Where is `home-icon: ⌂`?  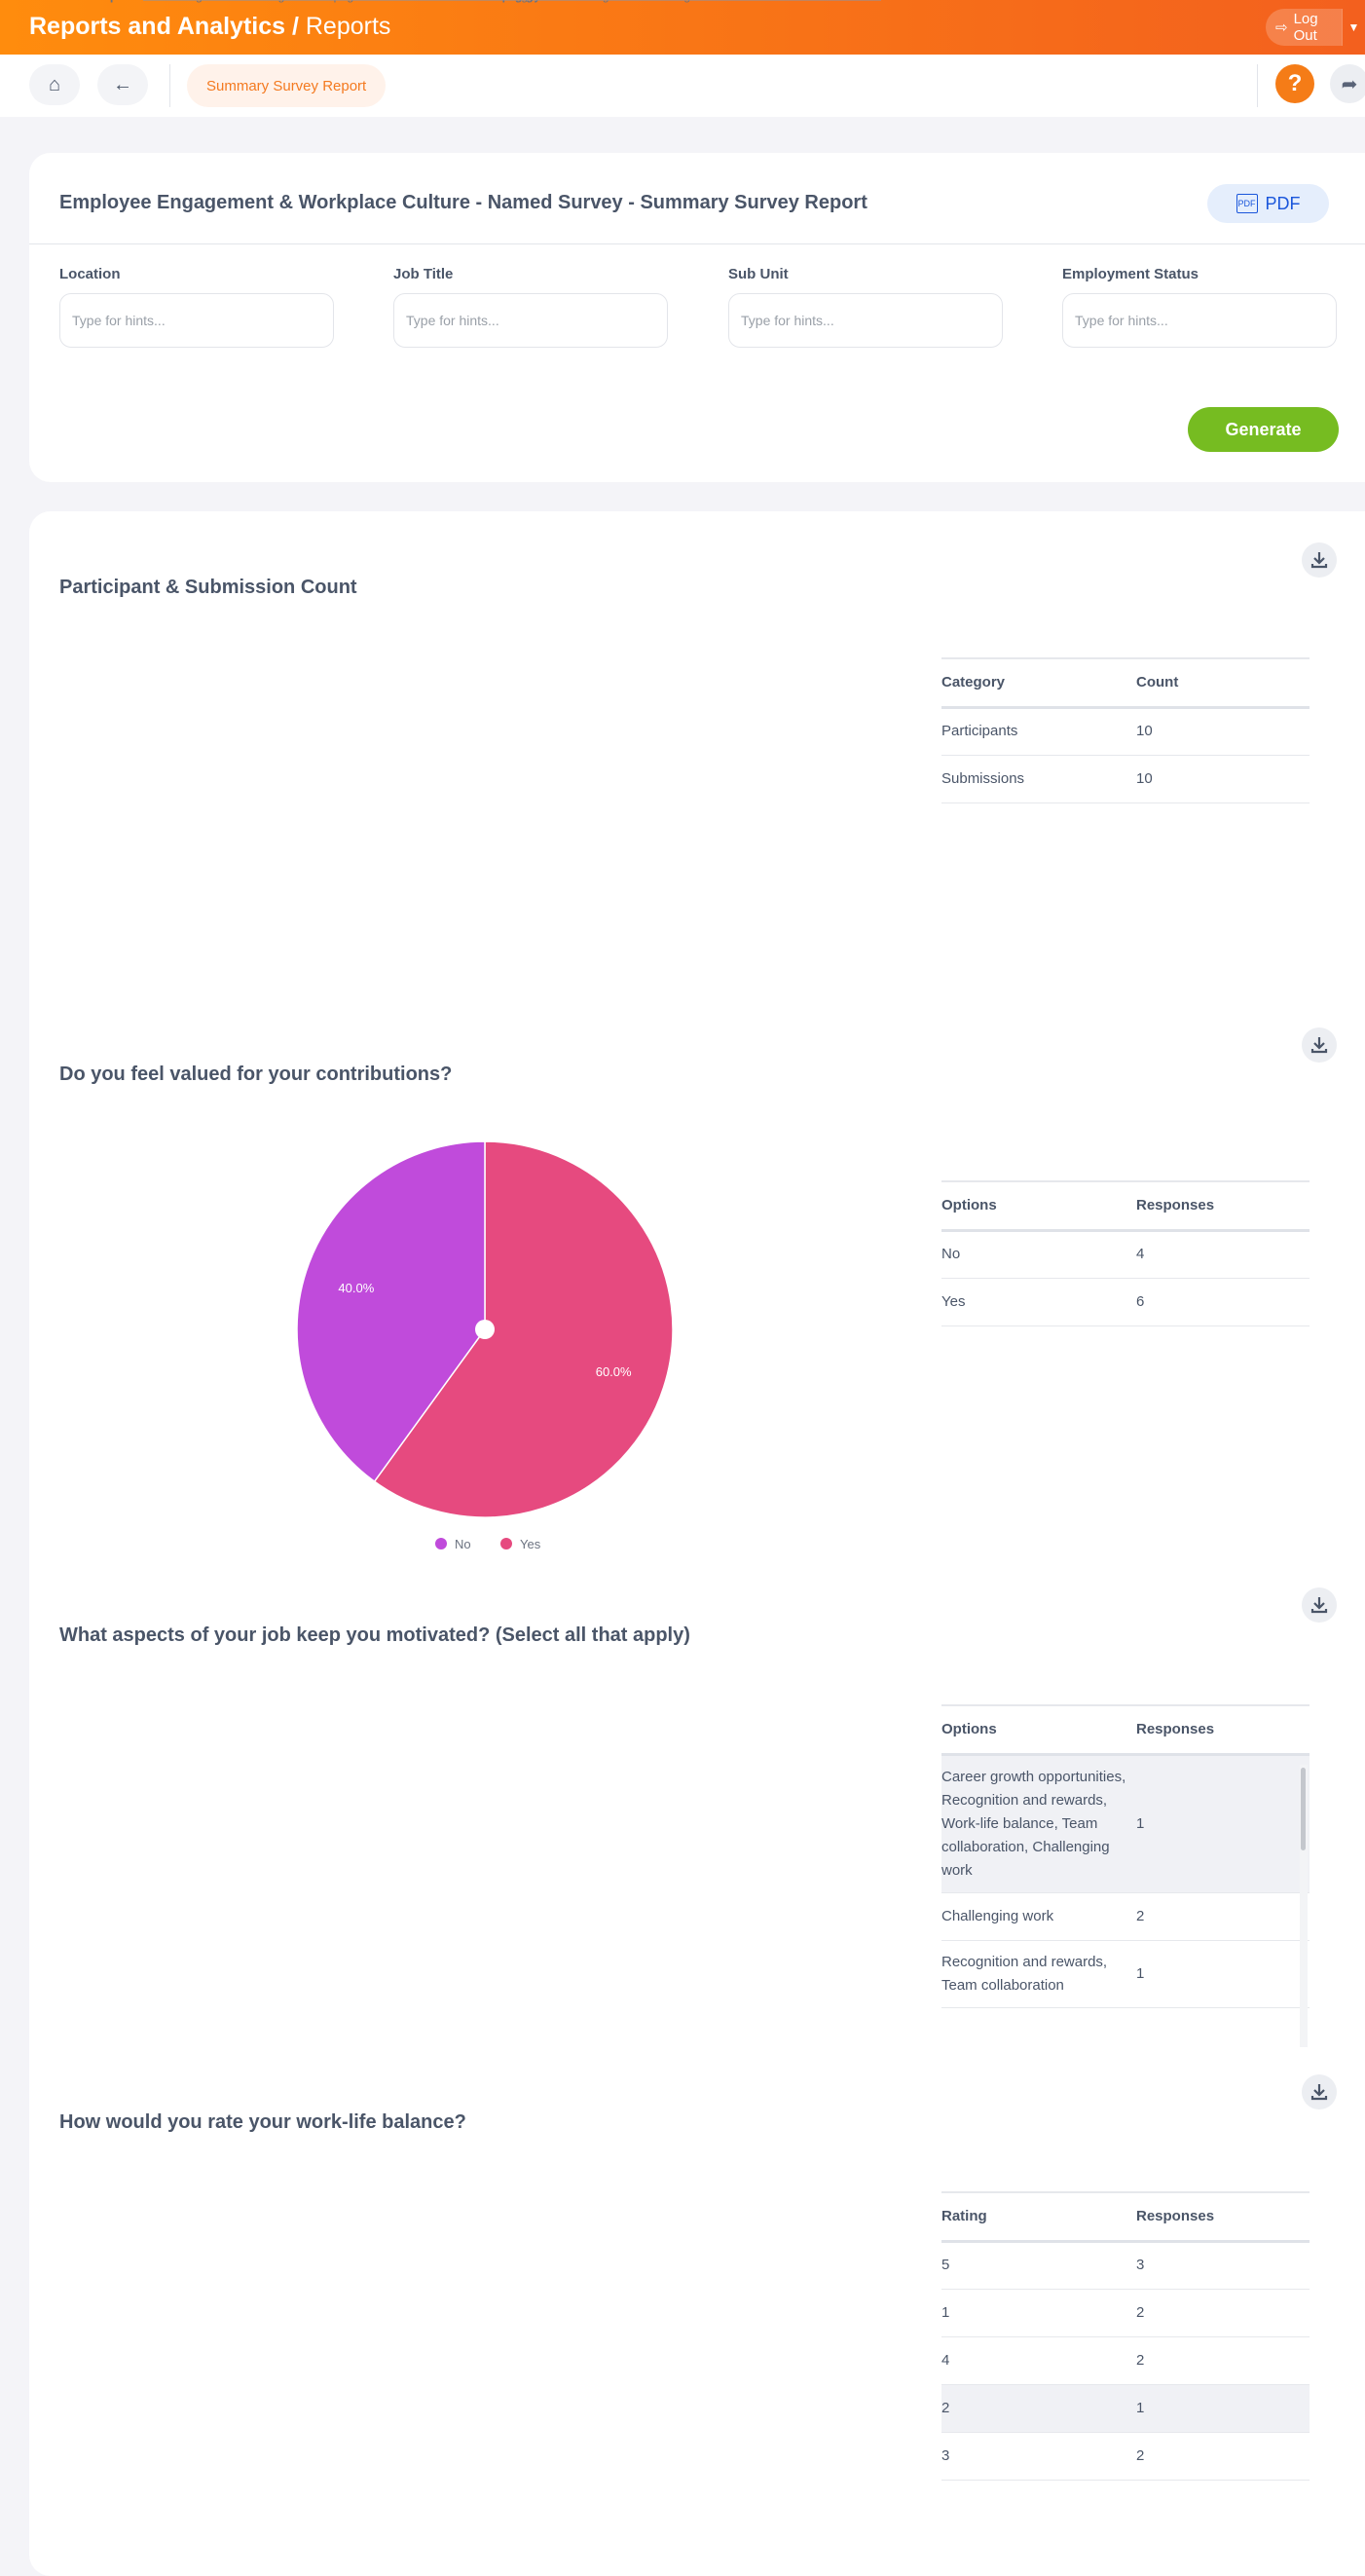 home-icon: ⌂ is located at coordinates (54, 84).